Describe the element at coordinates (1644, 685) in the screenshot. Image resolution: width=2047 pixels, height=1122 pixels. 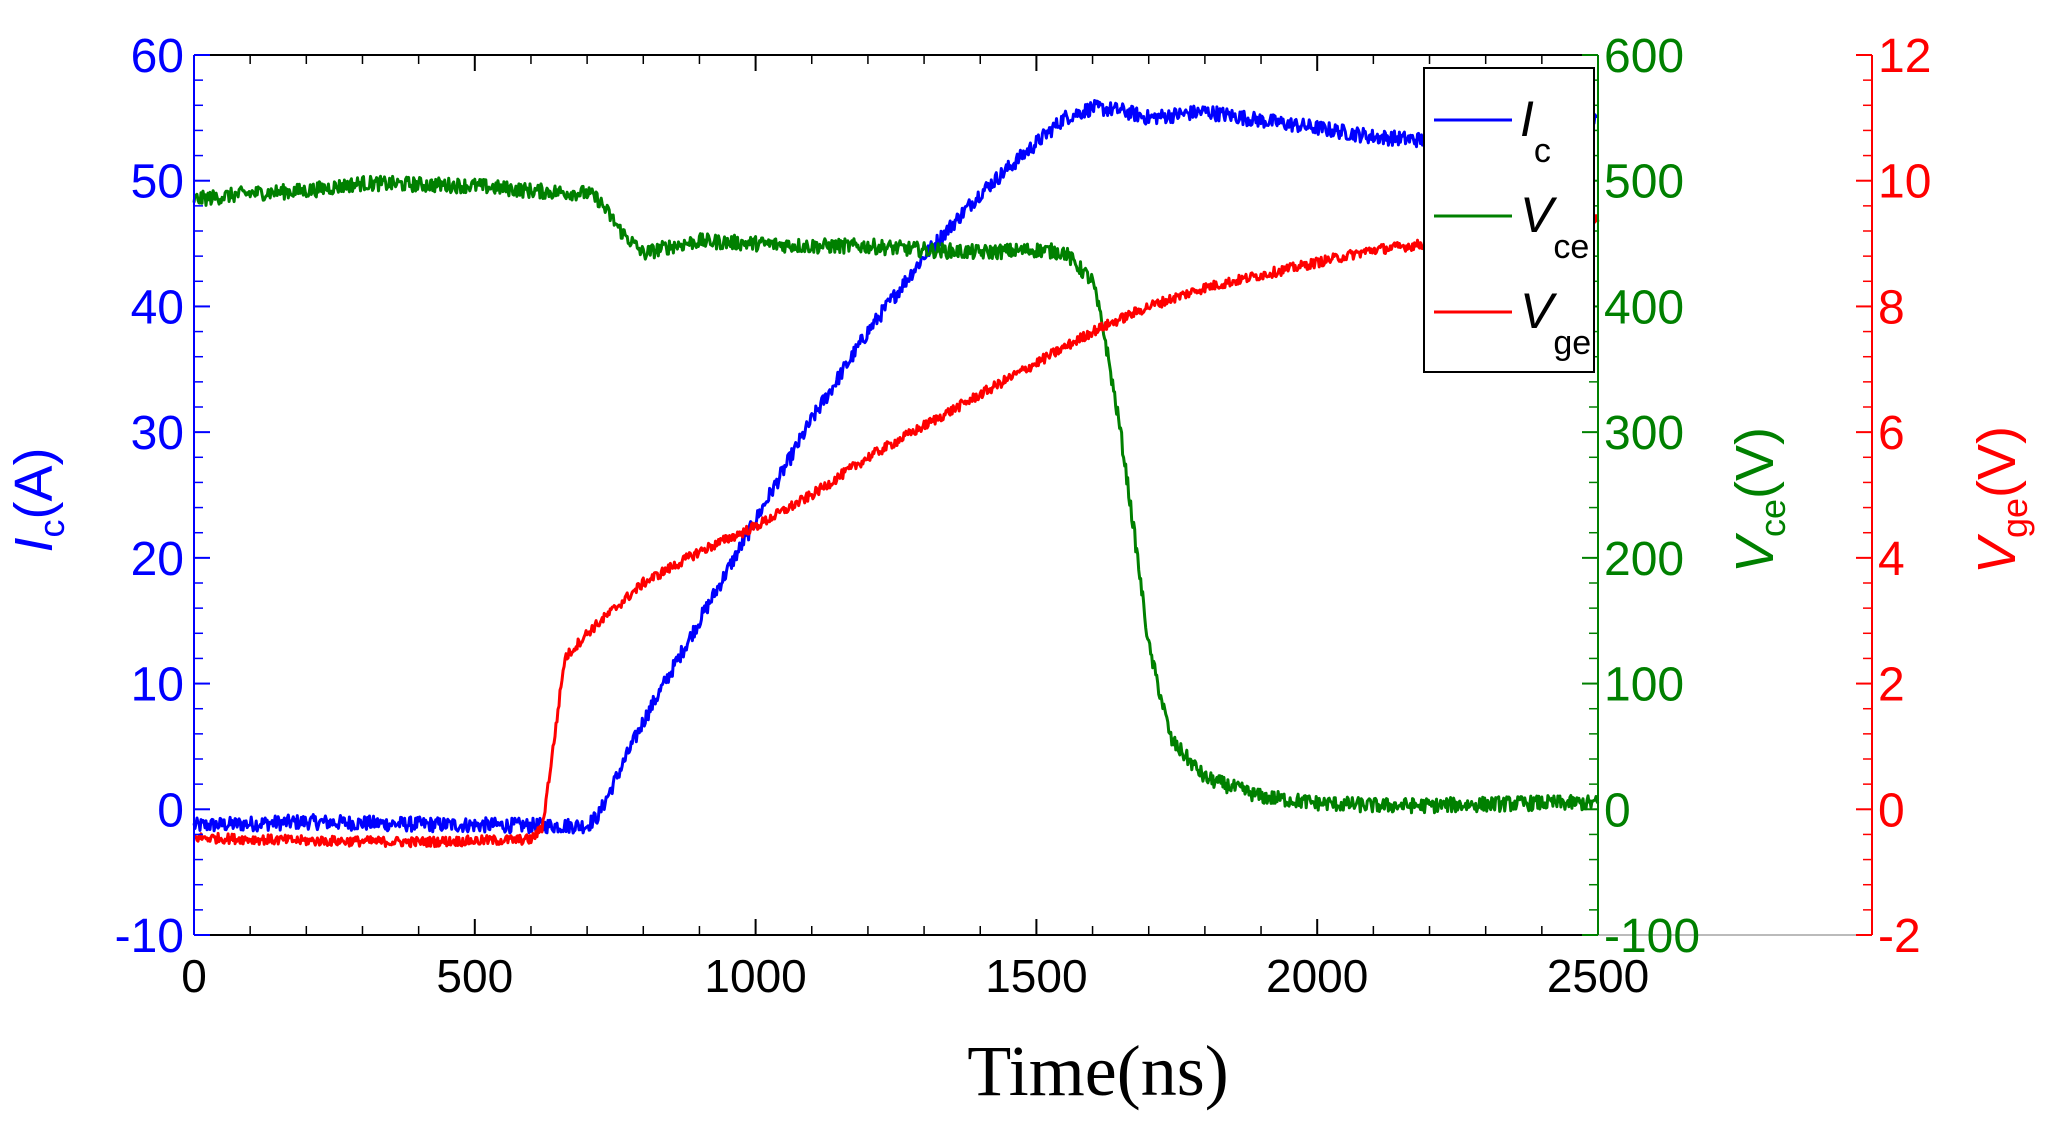
I see `y-tick-label-right1: 100` at that location.